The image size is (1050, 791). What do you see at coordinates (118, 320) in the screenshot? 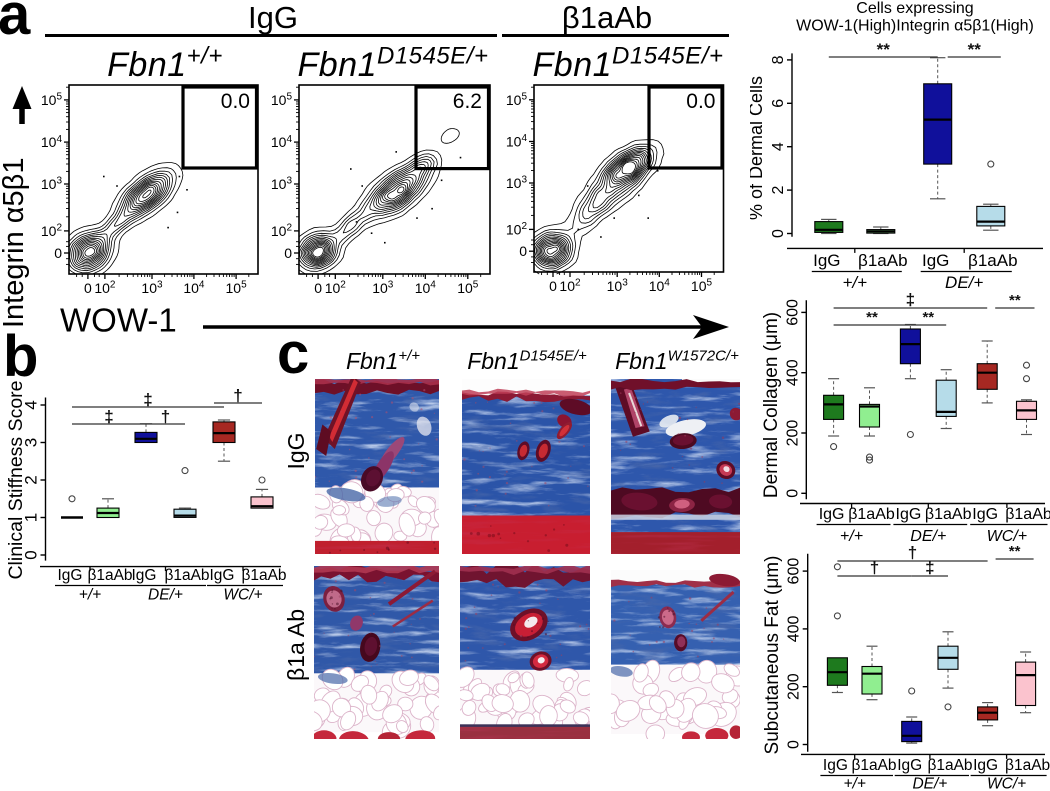
I see `svg-text: WOW-1` at bounding box center [118, 320].